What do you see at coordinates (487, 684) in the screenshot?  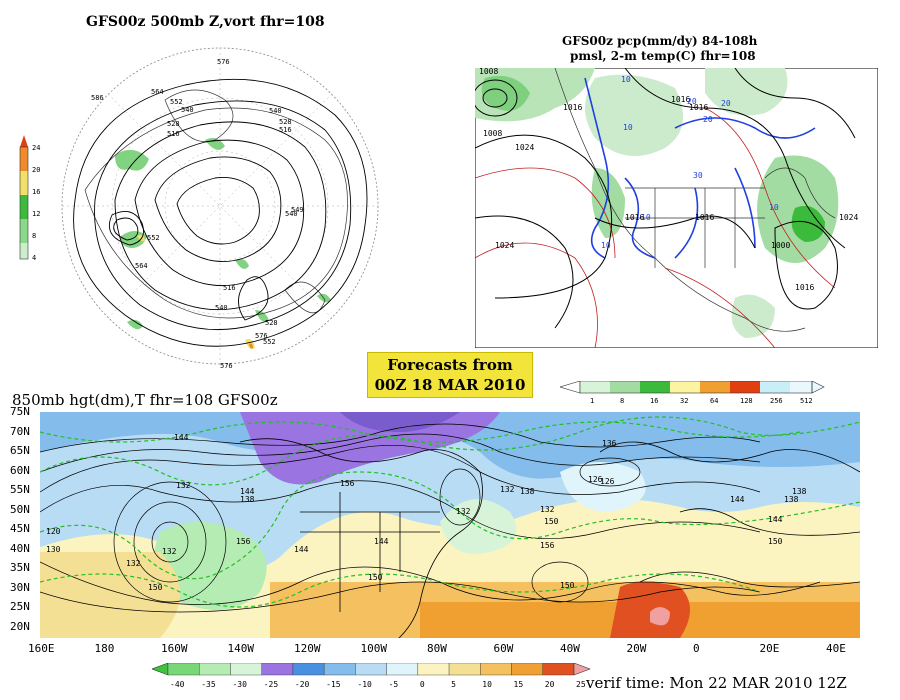 I see `temperature-colorbar-tick: 10` at bounding box center [487, 684].